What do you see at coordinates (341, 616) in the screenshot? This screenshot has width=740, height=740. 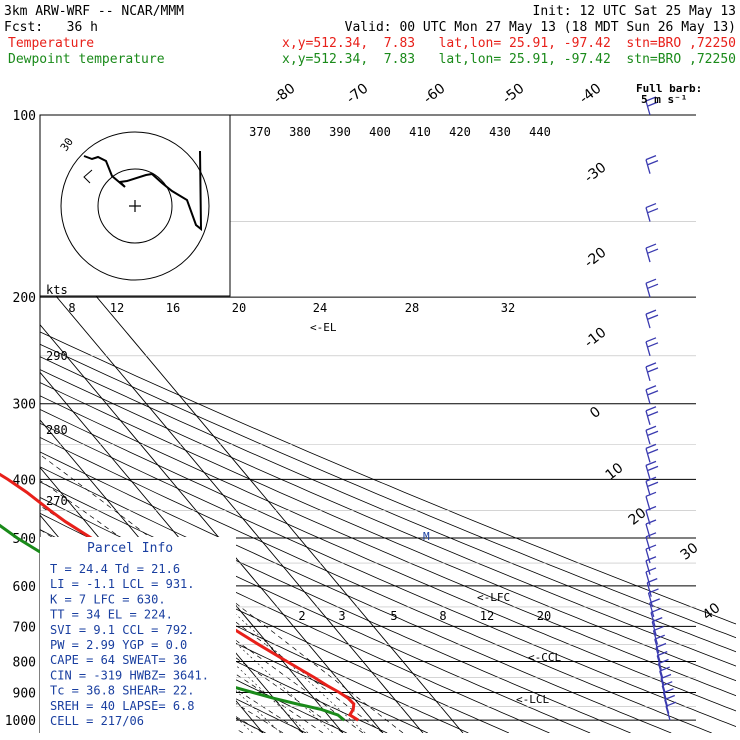 I see `mixing-ratio-label: 3` at bounding box center [341, 616].